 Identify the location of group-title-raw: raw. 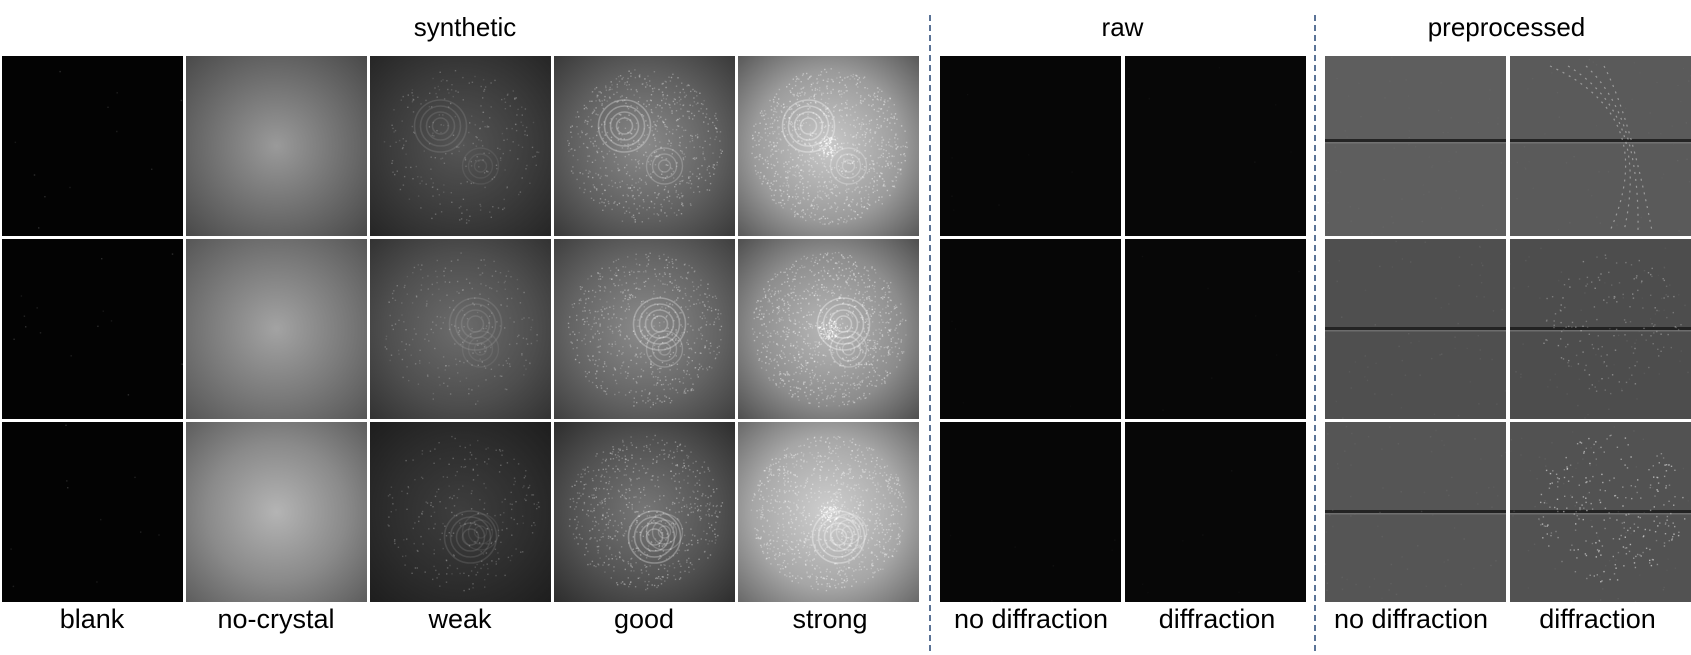
(1122, 27).